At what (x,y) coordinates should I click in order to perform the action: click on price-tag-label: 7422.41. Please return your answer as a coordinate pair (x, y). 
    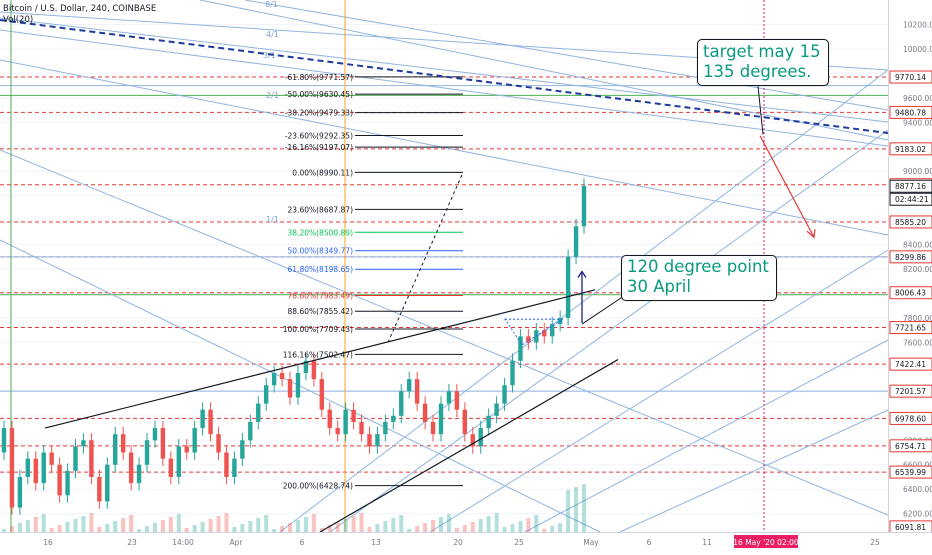
    Looking at the image, I should click on (910, 364).